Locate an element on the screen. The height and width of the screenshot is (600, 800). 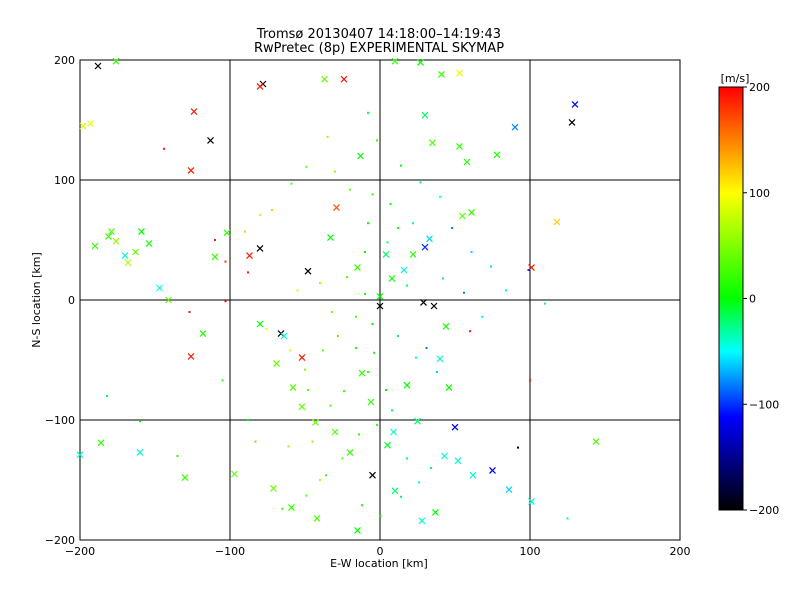
x-tick-label: 0 is located at coordinates (380, 551).